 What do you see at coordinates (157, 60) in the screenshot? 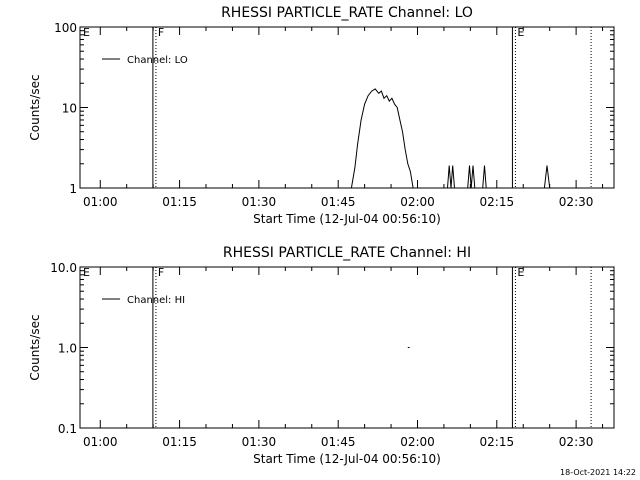
I see `legend-label: Channel: LO` at bounding box center [157, 60].